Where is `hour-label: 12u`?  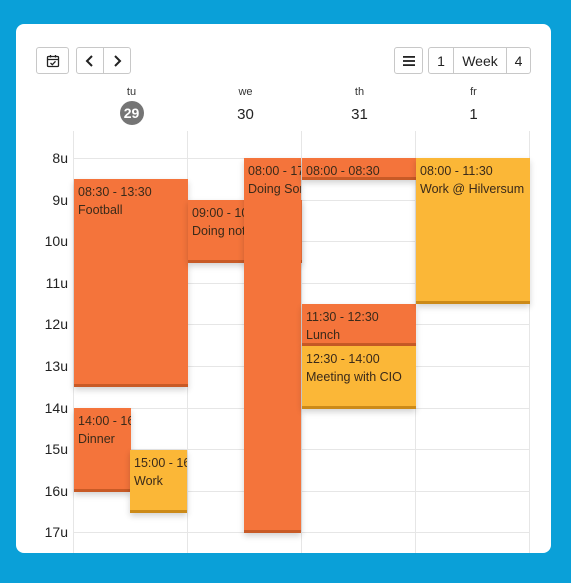 hour-label: 12u is located at coordinates (56, 324).